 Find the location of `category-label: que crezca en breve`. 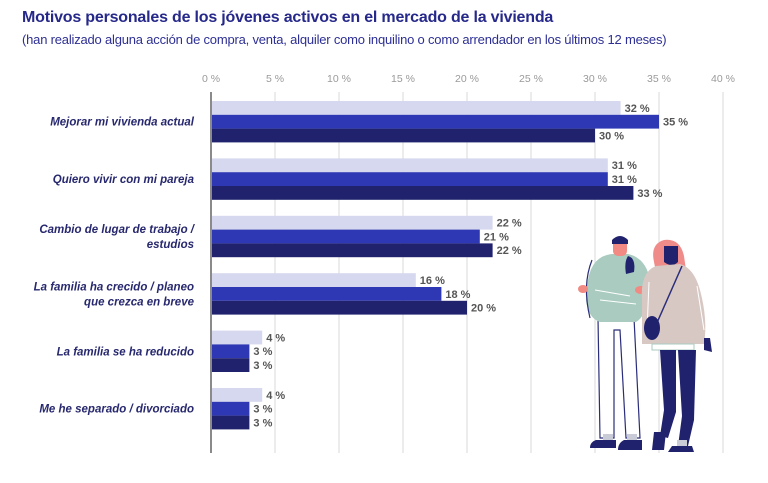

category-label: que crezca en breve is located at coordinates (139, 302).